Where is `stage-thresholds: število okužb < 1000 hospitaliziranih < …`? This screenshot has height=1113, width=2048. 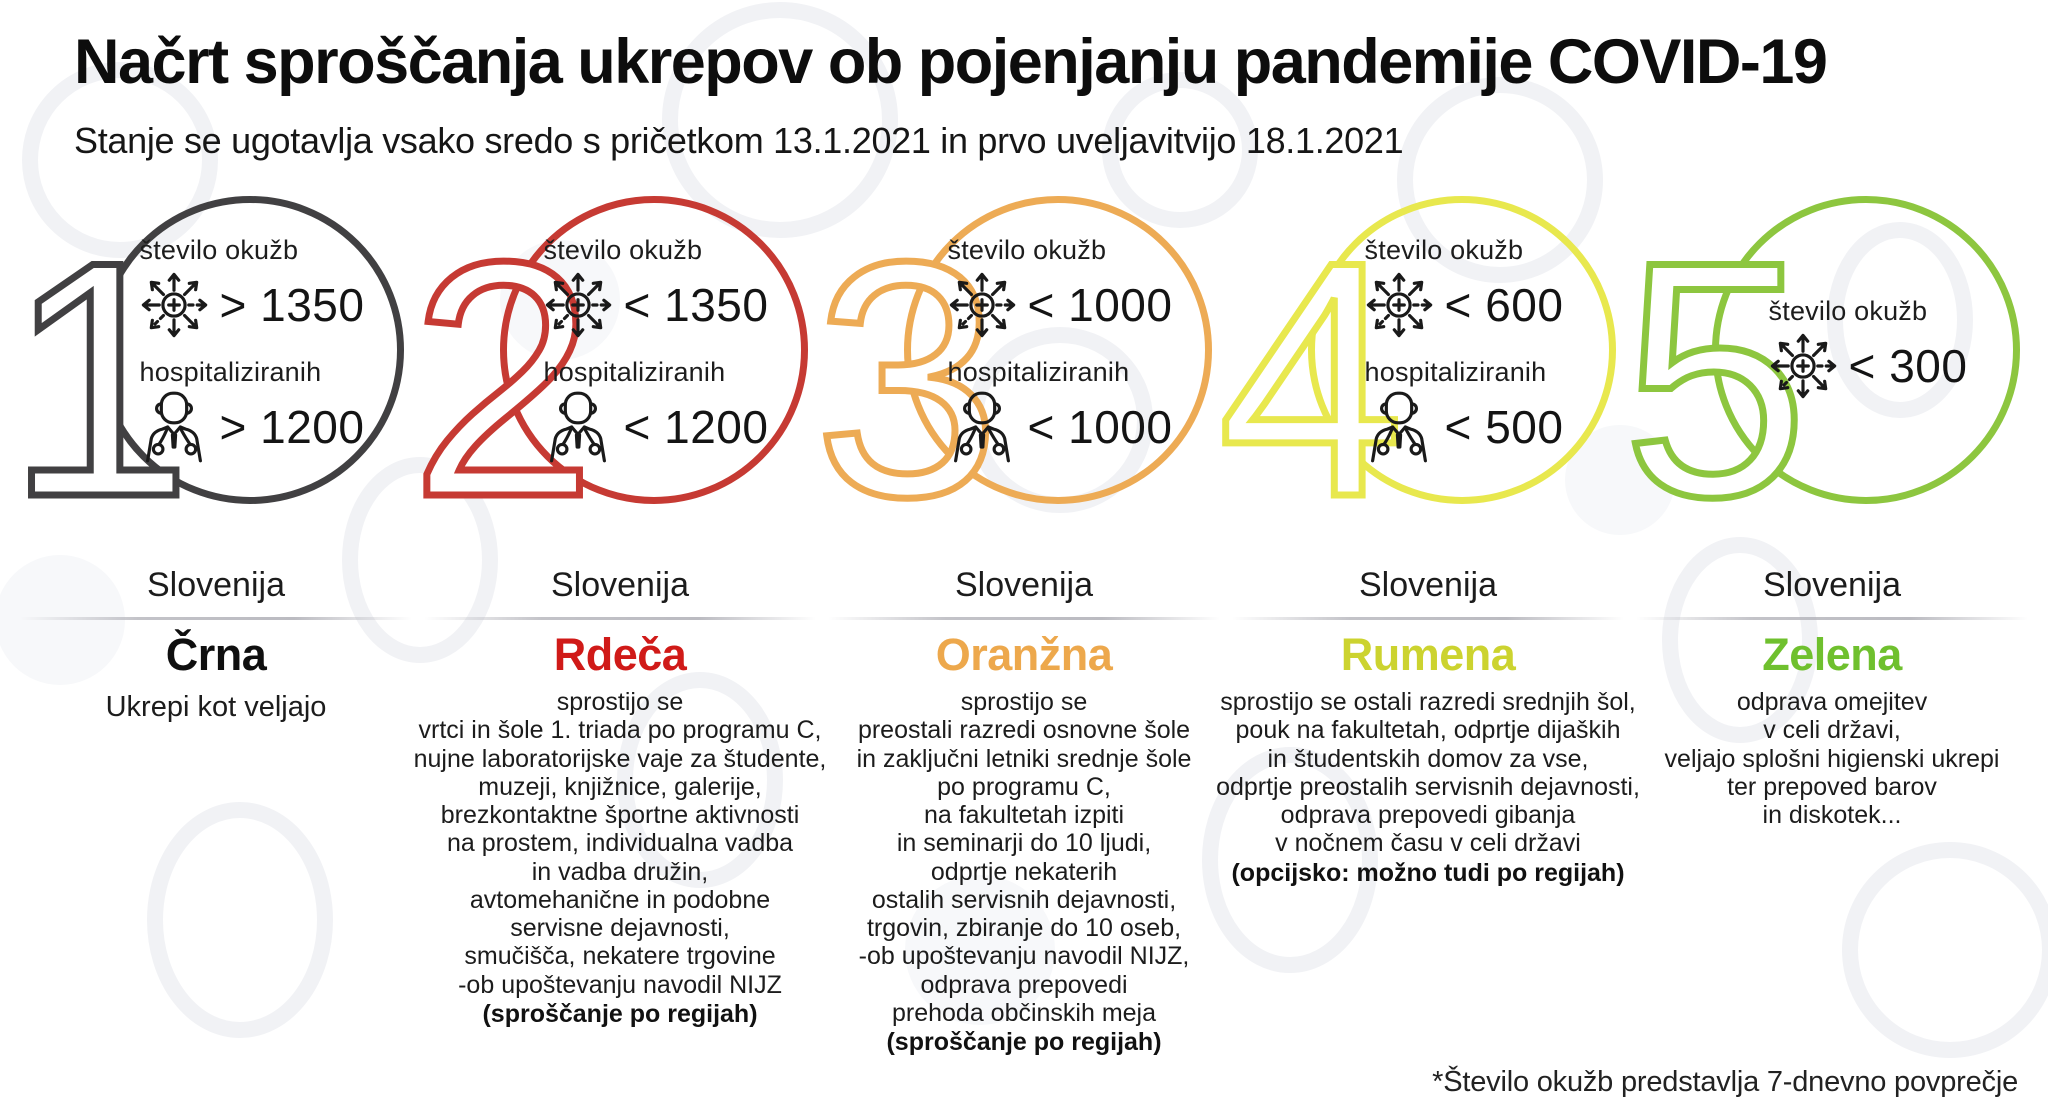 stage-thresholds: število okužb < 1000 hospitaliziranih < … is located at coordinates (1058, 350).